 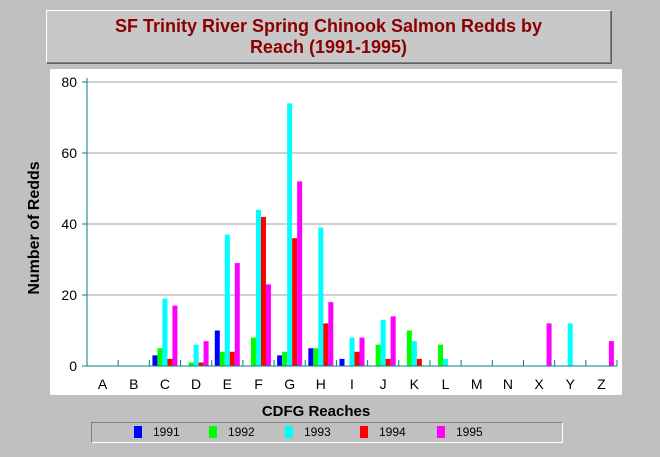 I want to click on bar-1995-D, so click(x=206, y=353).